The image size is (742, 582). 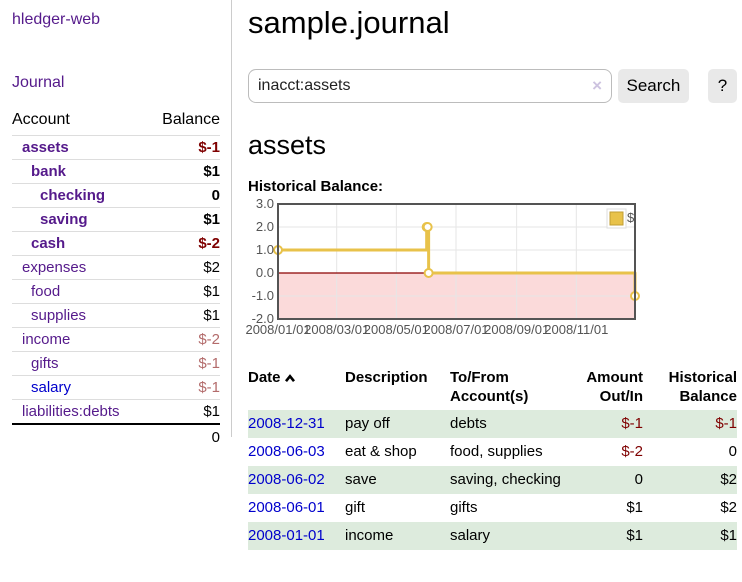 What do you see at coordinates (722, 86) in the screenshot?
I see `help-button: ?` at bounding box center [722, 86].